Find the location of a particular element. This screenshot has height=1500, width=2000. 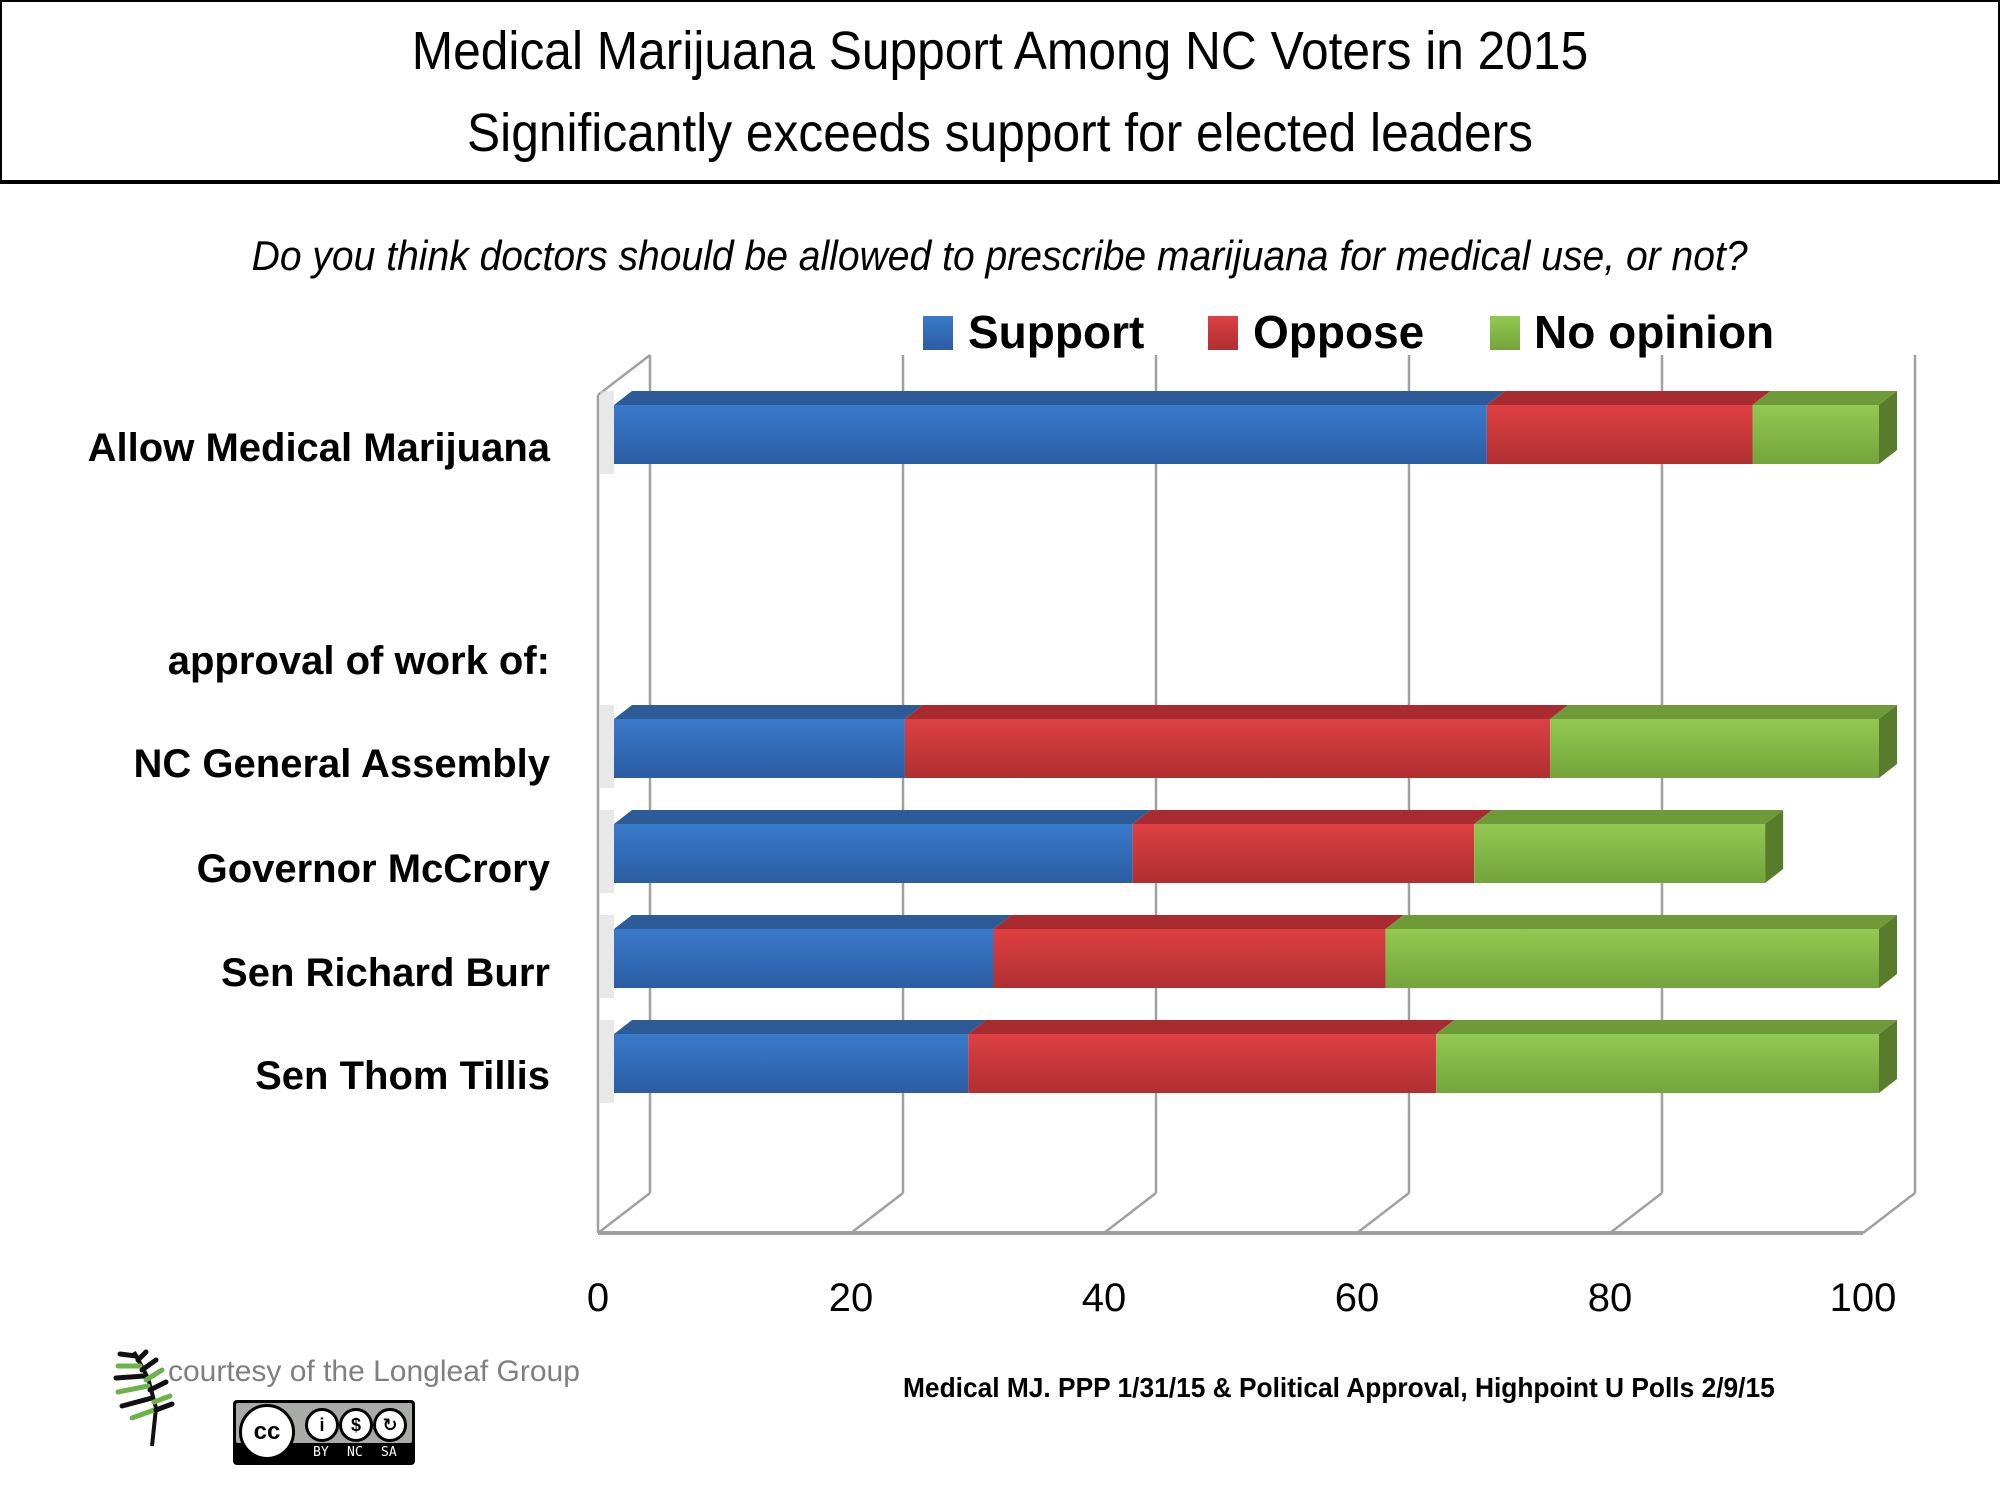

legend-label-no-opinion: No opinion is located at coordinates (1654, 332).